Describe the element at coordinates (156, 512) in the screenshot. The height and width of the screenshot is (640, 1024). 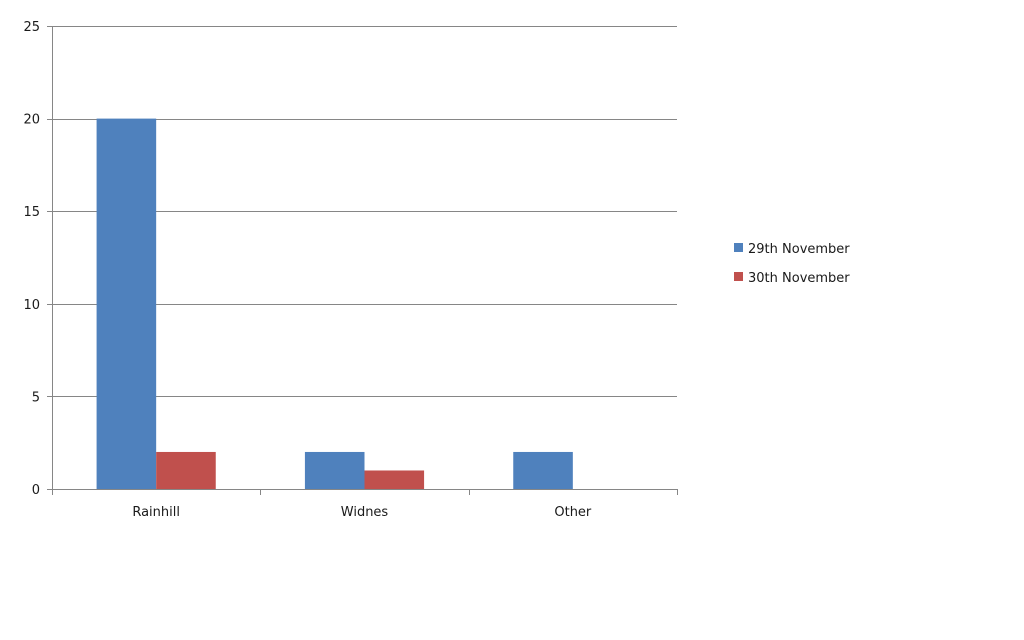
I see `x-tick-label: Rainhill` at that location.